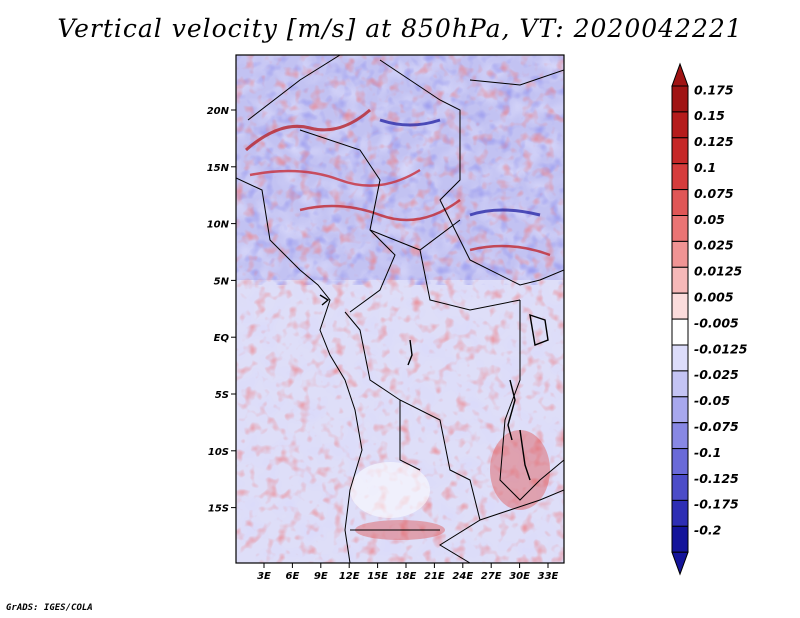 The width and height of the screenshot is (800, 618). I want to click on lat-label: 10N, so click(218, 225).